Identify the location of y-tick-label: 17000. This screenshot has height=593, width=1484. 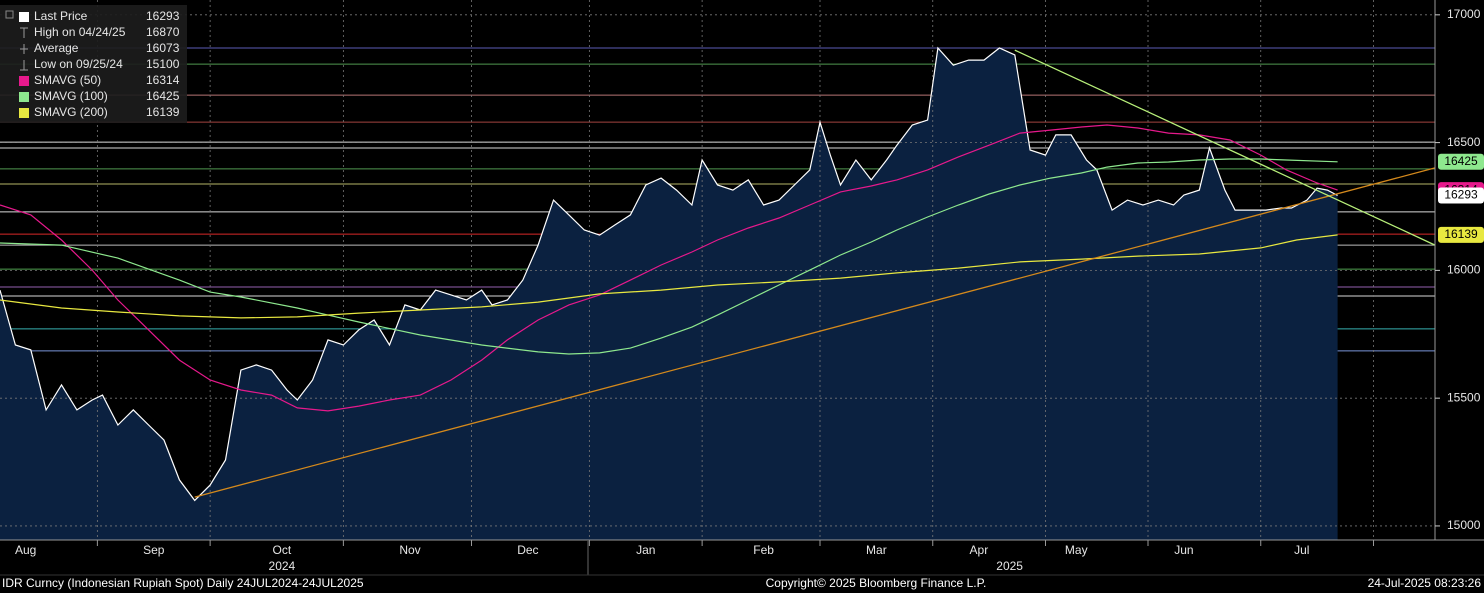
(1464, 14).